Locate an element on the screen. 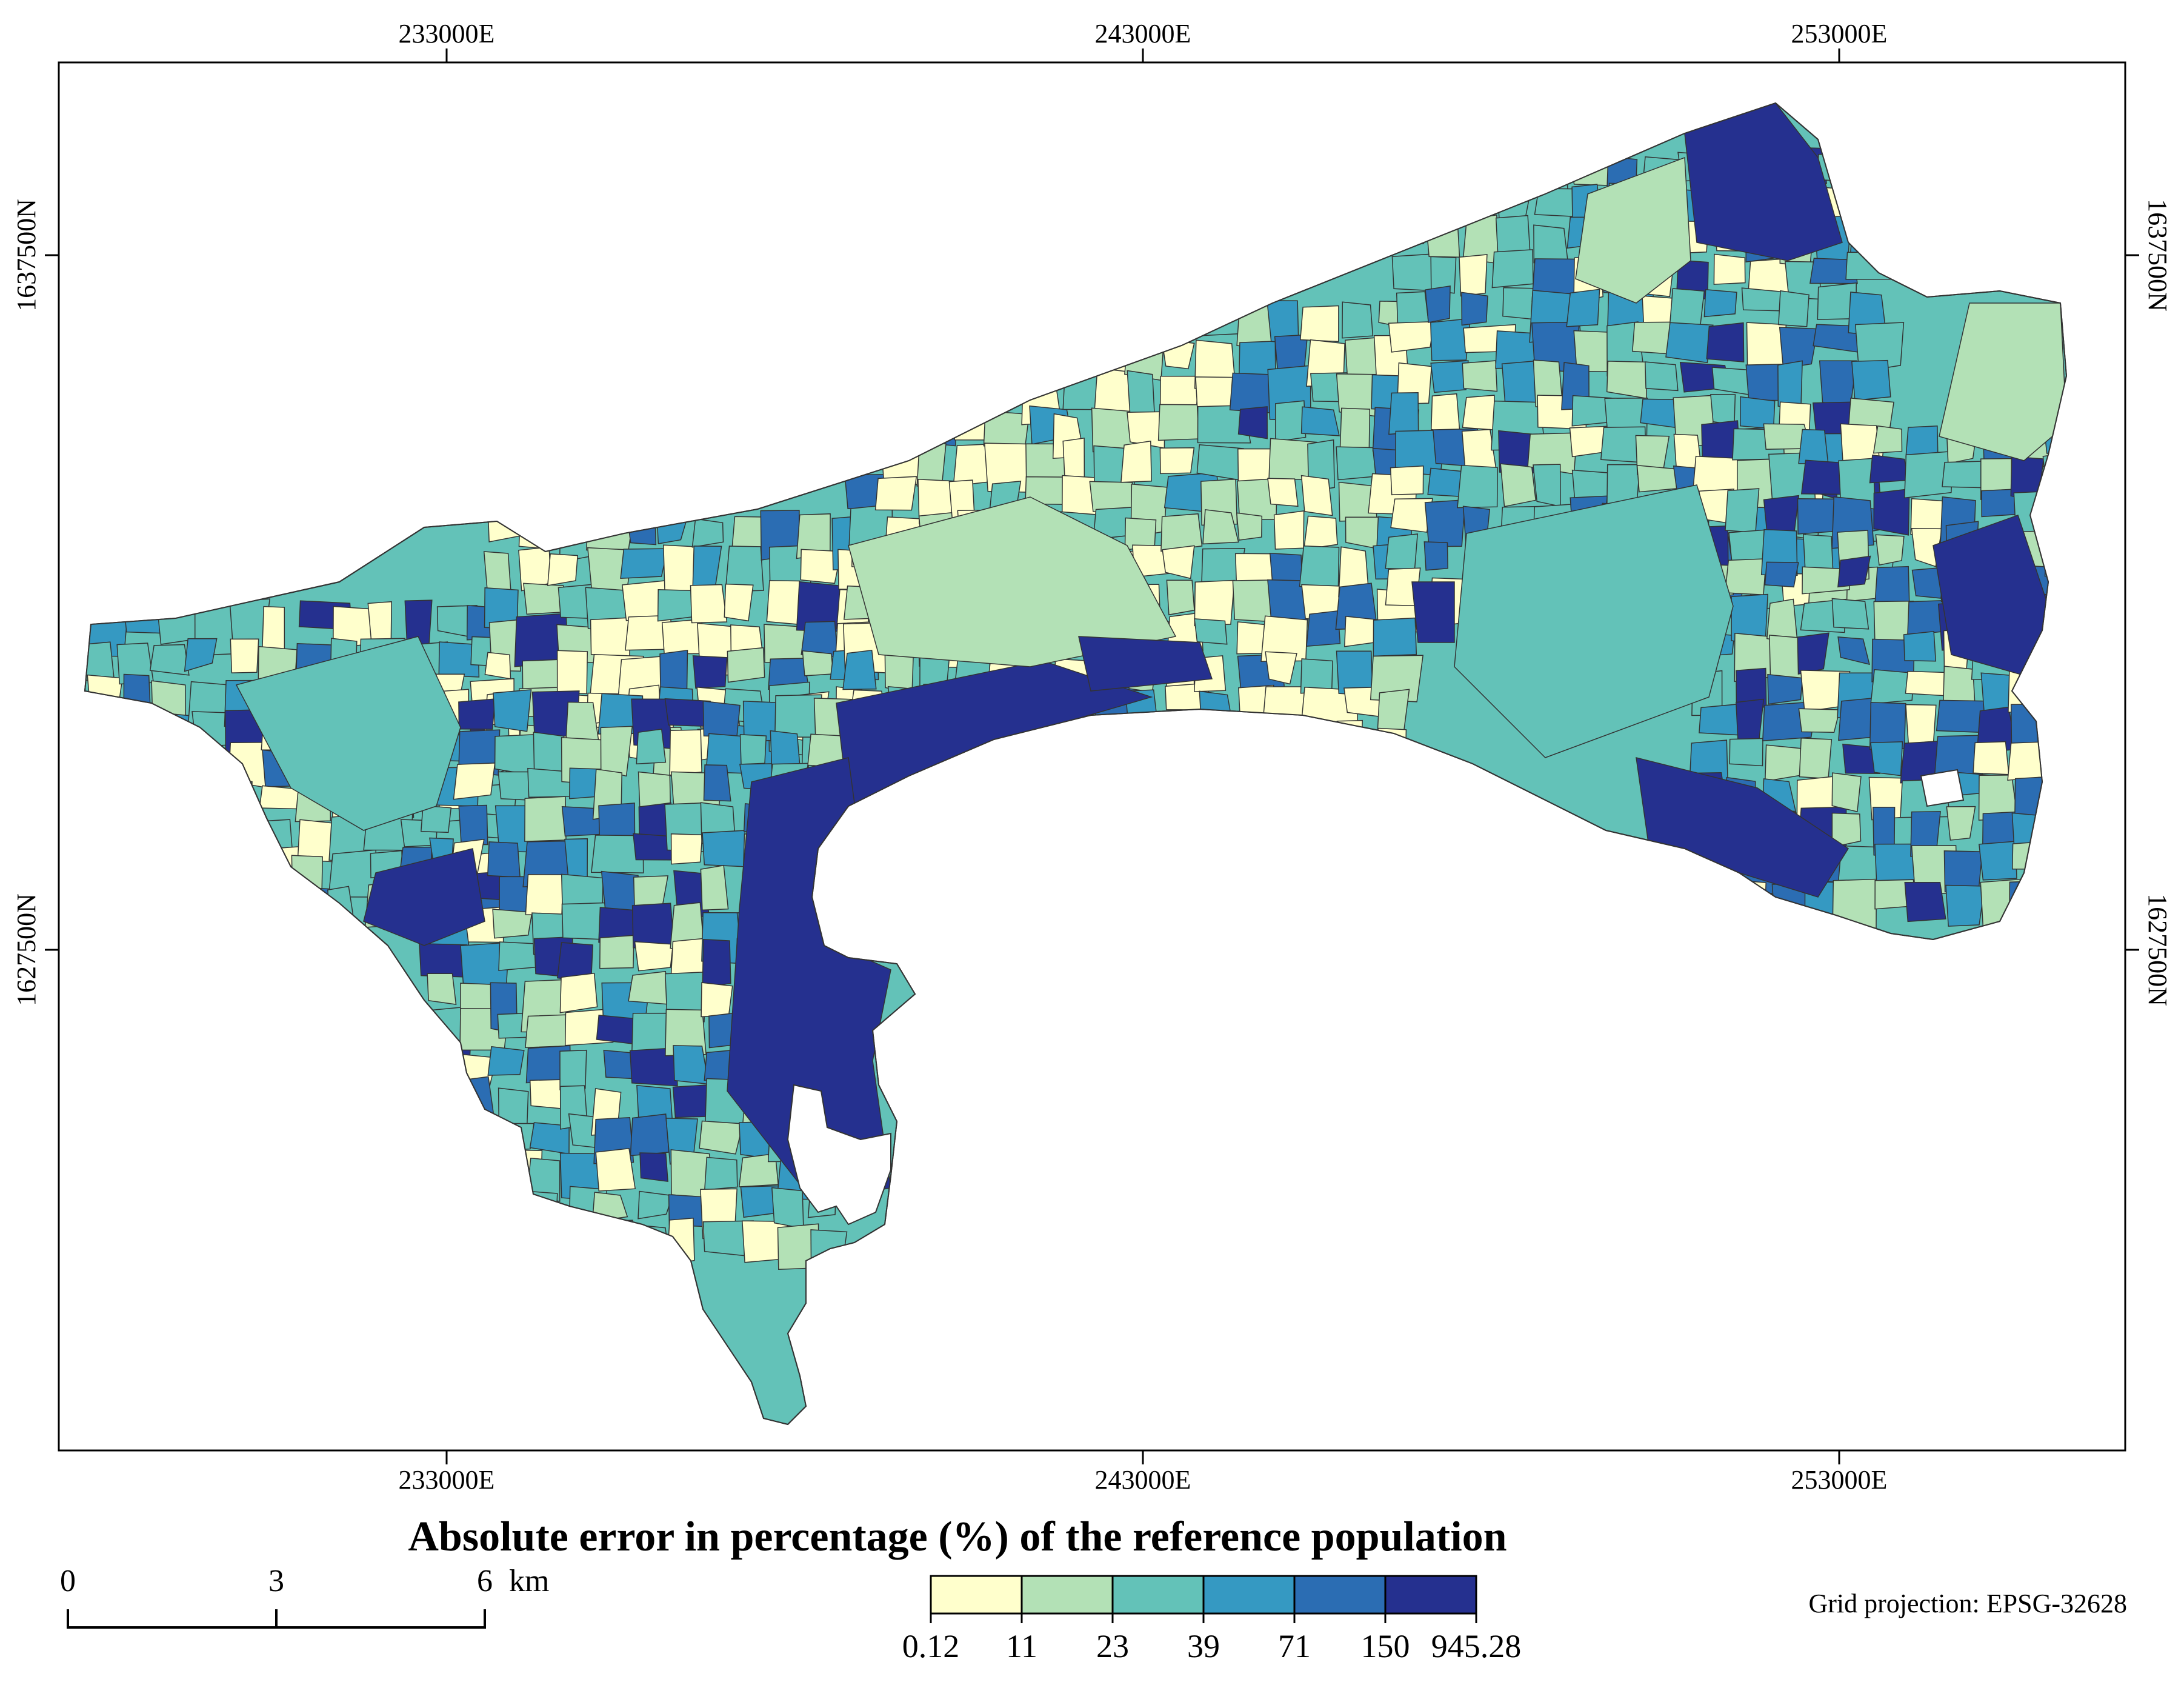  legend-break-label: 39 is located at coordinates (1203, 1646).